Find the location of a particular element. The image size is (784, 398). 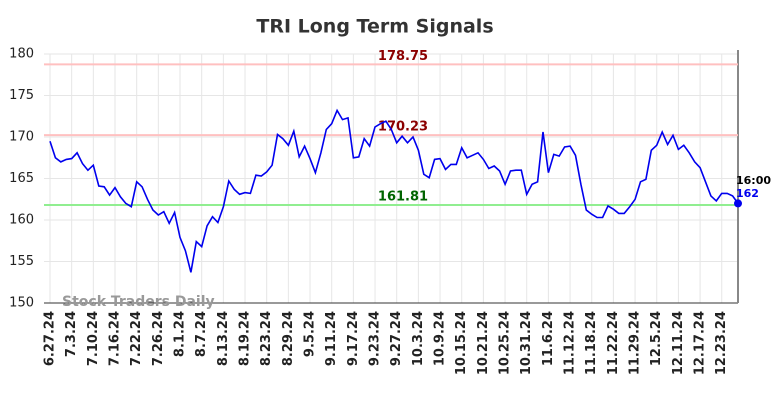

x-tick-label: 9.27.24 is located at coordinates (396, 338).